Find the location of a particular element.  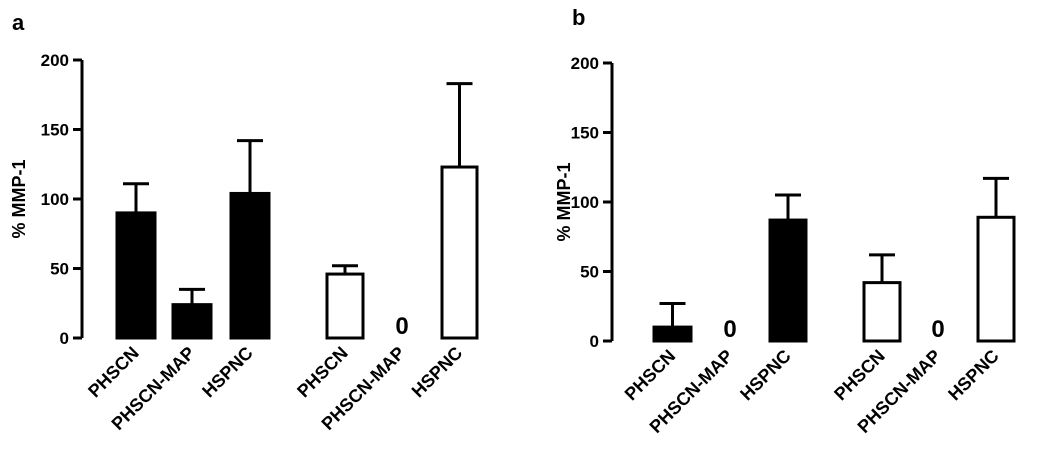

panel-label: b is located at coordinates (578, 17).